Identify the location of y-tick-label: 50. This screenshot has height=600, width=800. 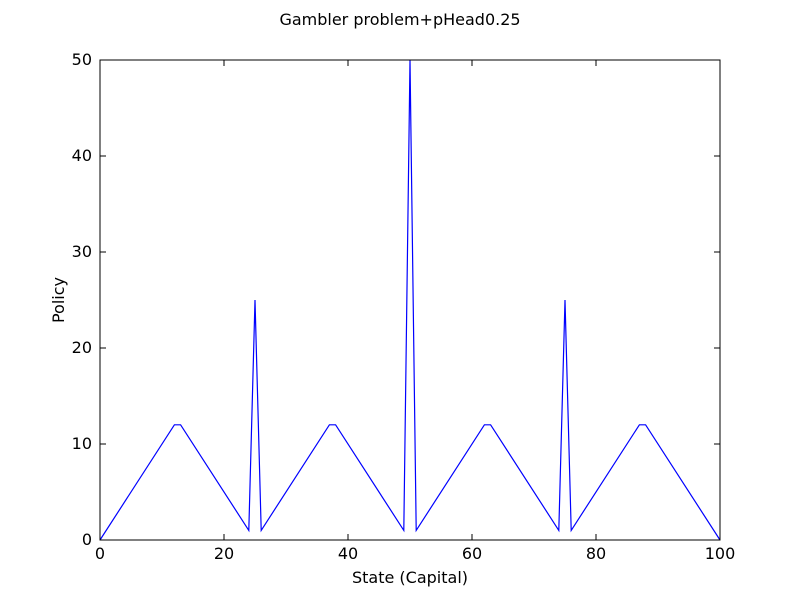
(82, 59).